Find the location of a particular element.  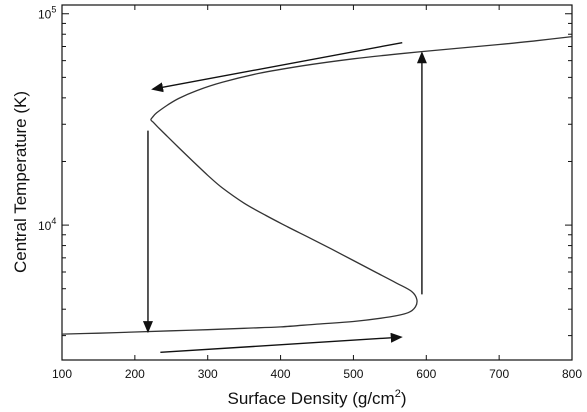

x-tick-label: 200 is located at coordinates (135, 374).